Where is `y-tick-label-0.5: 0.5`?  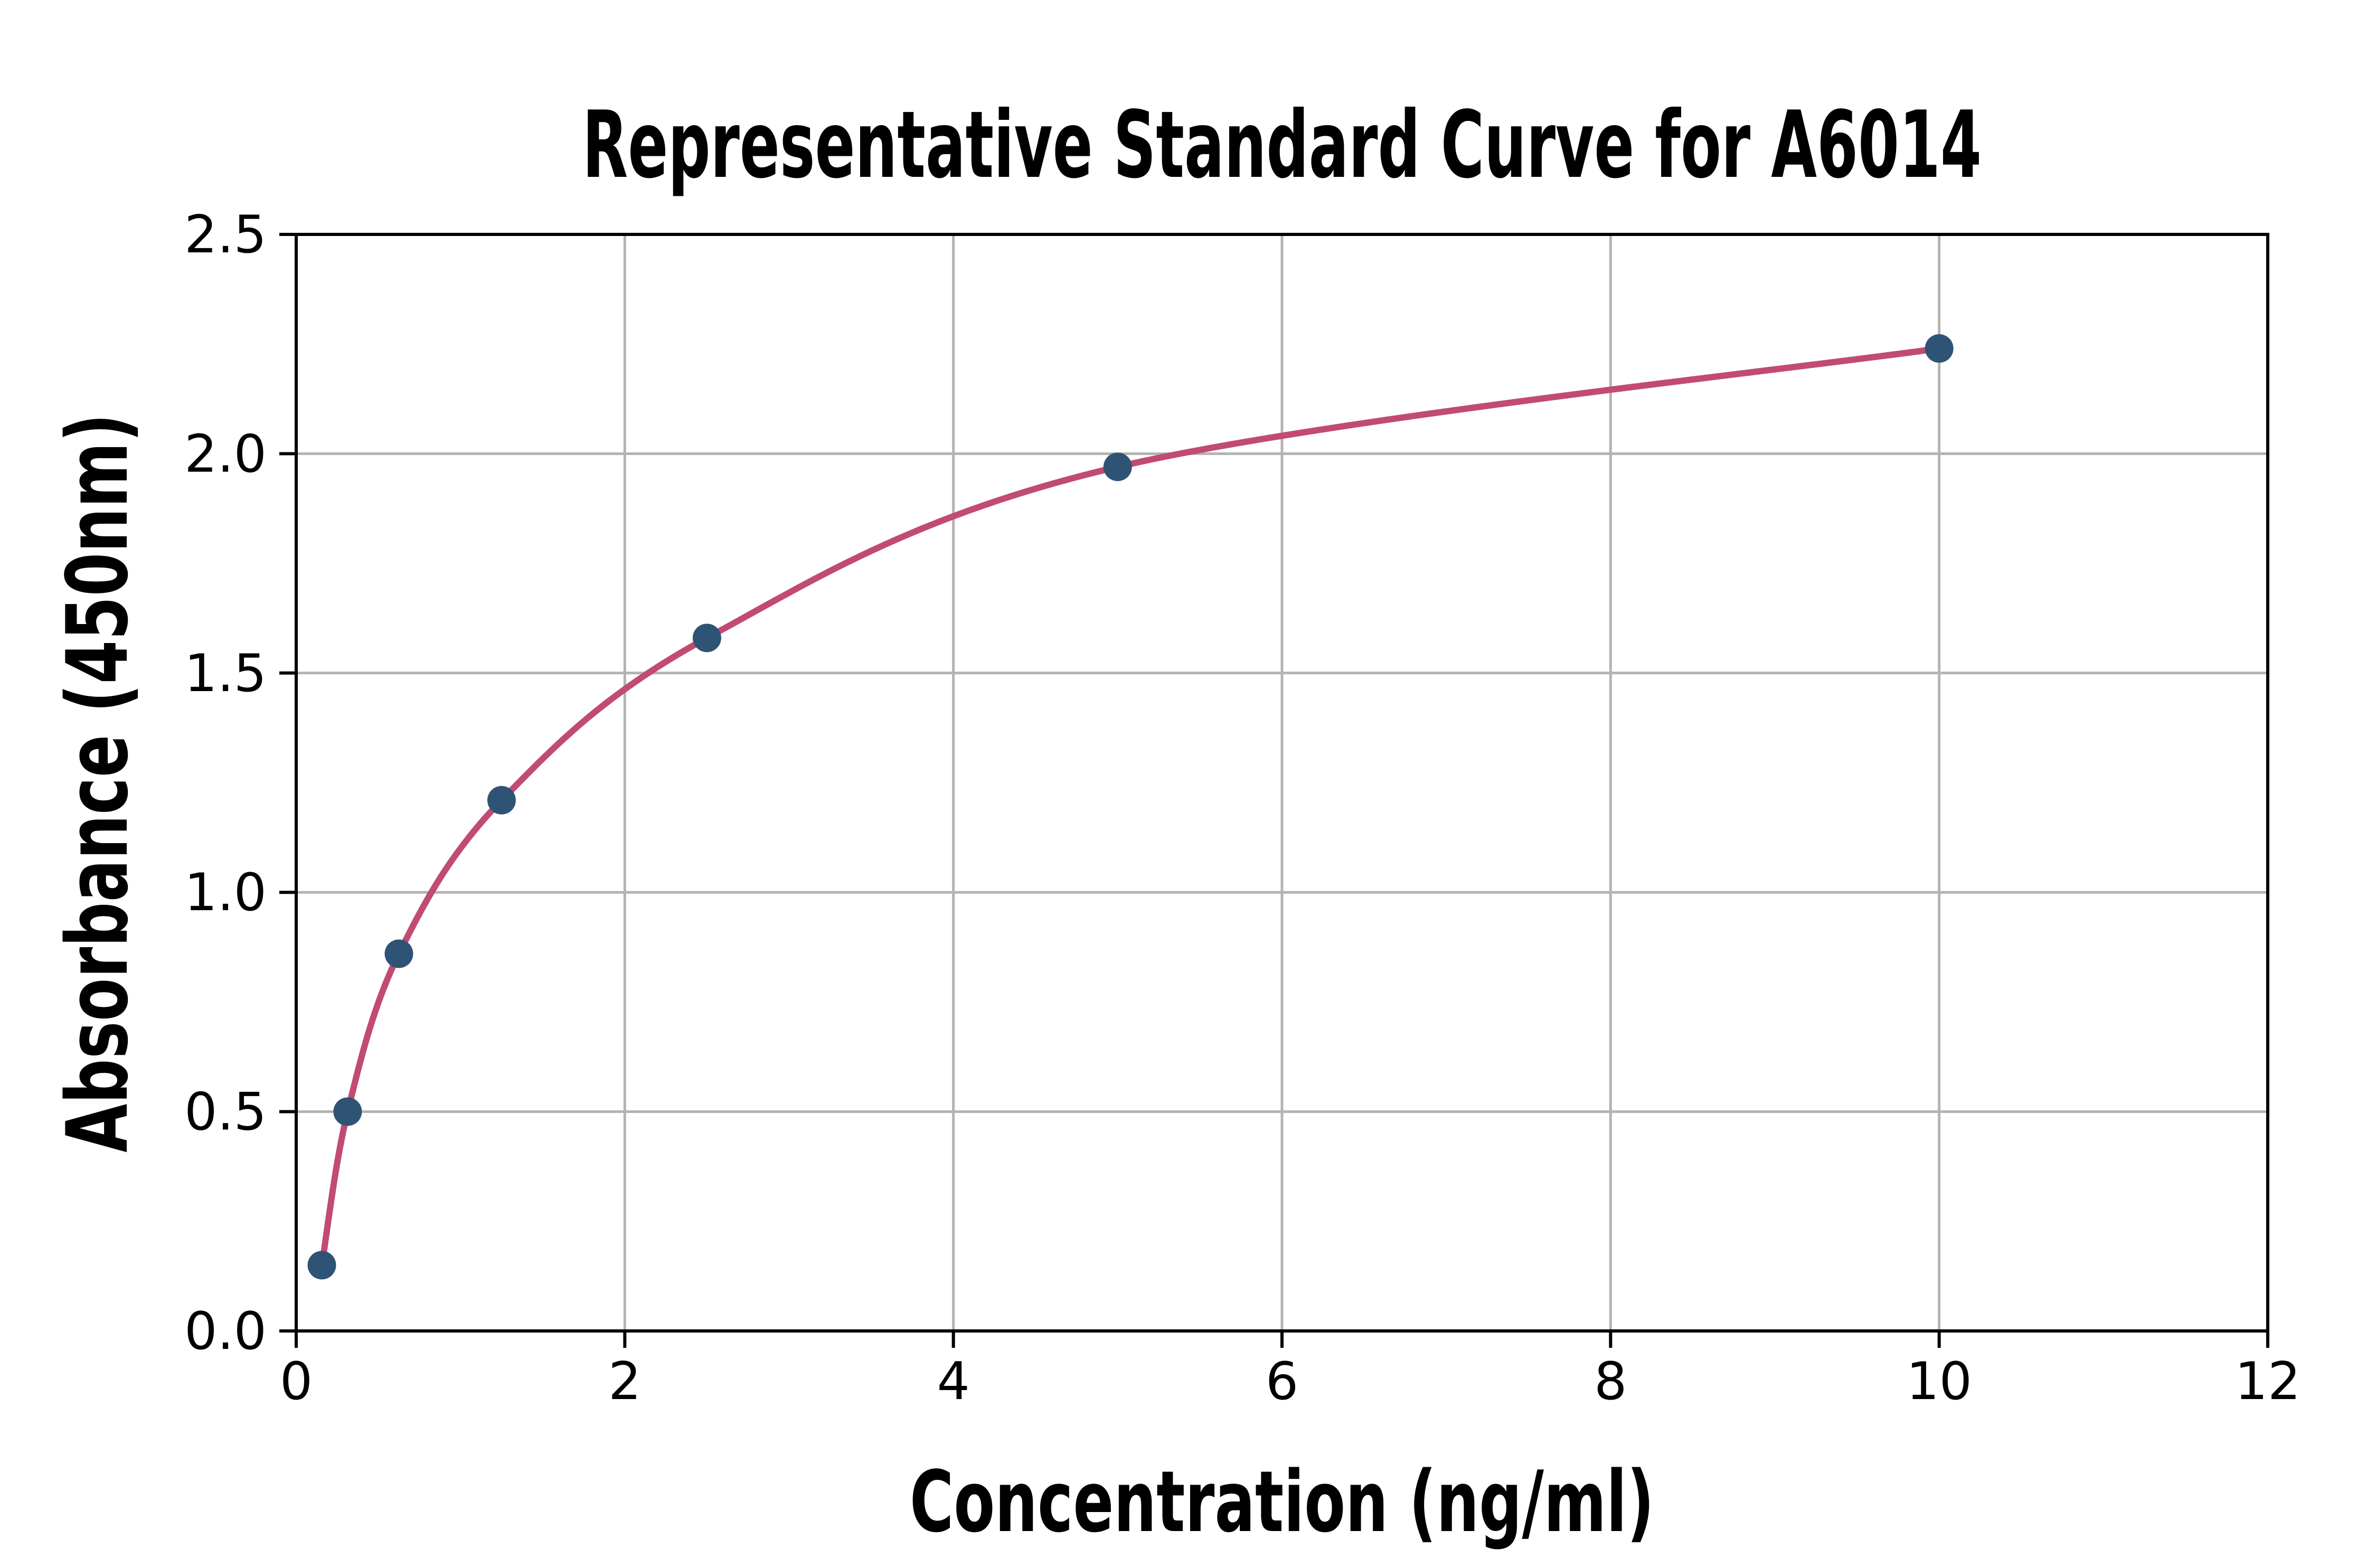
y-tick-label-0.5: 0.5 is located at coordinates (226, 1112).